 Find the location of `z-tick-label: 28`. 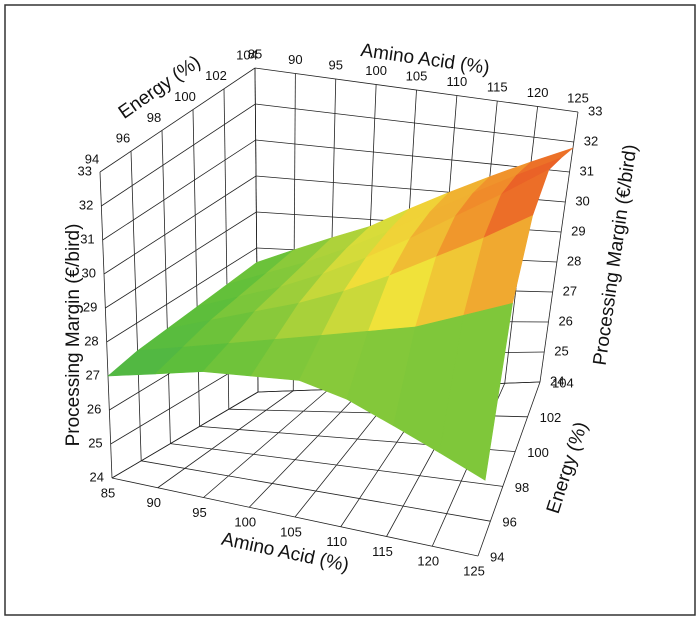

z-tick-label: 28 is located at coordinates (91, 340).